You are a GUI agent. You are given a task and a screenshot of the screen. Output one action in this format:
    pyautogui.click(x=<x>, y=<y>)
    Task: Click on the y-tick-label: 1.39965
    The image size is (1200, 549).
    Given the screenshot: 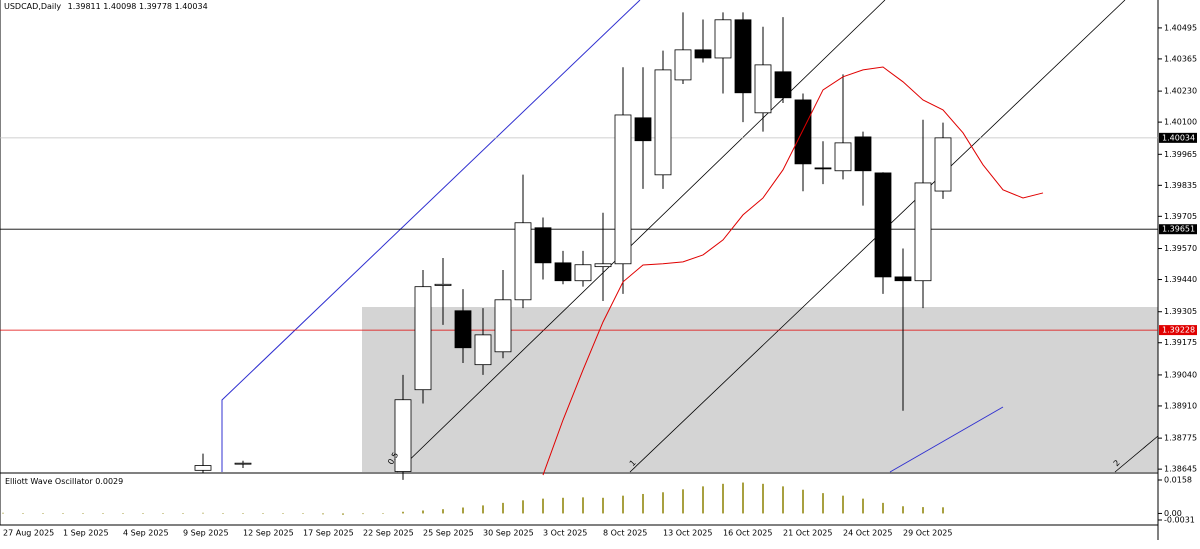 What is the action you would take?
    pyautogui.click(x=1180, y=154)
    